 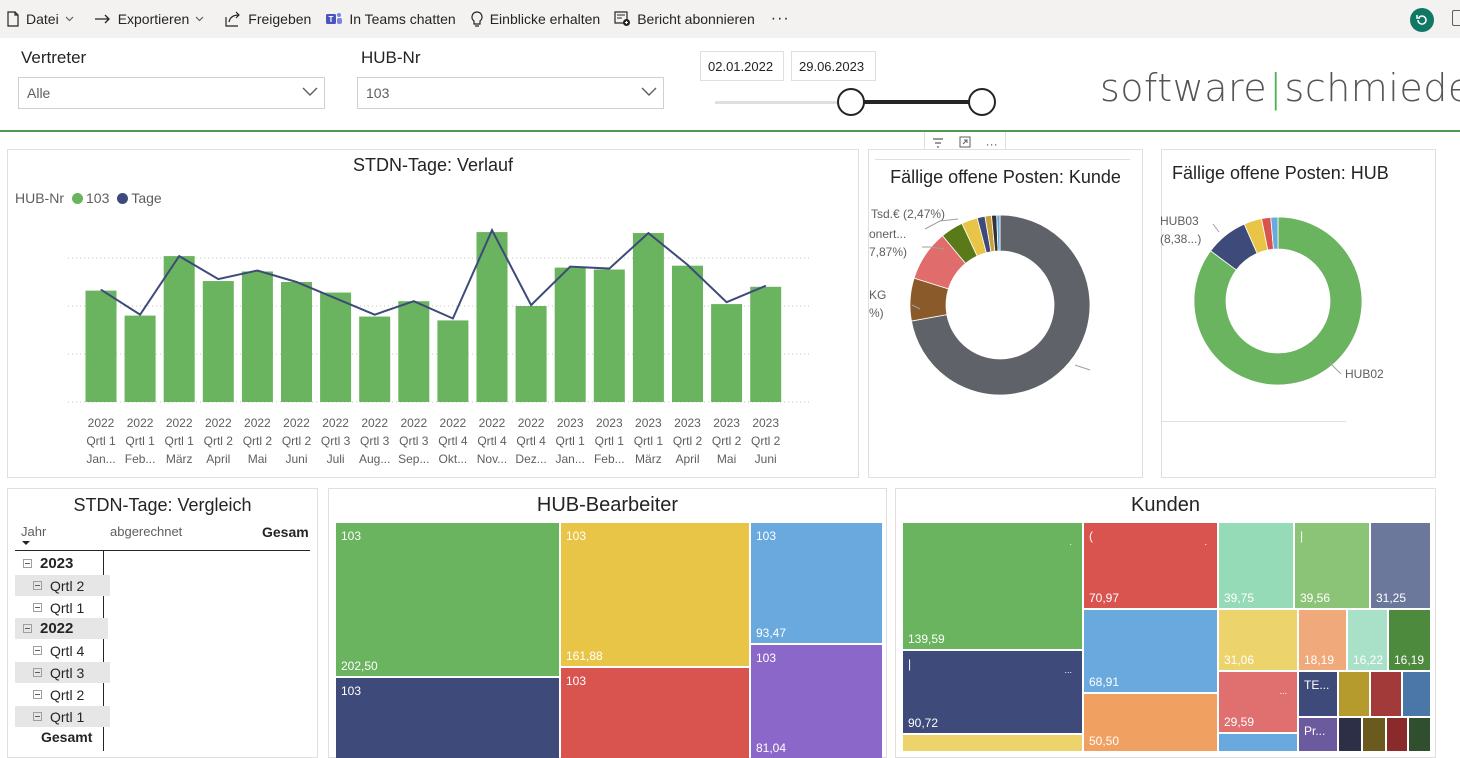 I want to click on date-slider-end-handle, so click(x=982, y=102).